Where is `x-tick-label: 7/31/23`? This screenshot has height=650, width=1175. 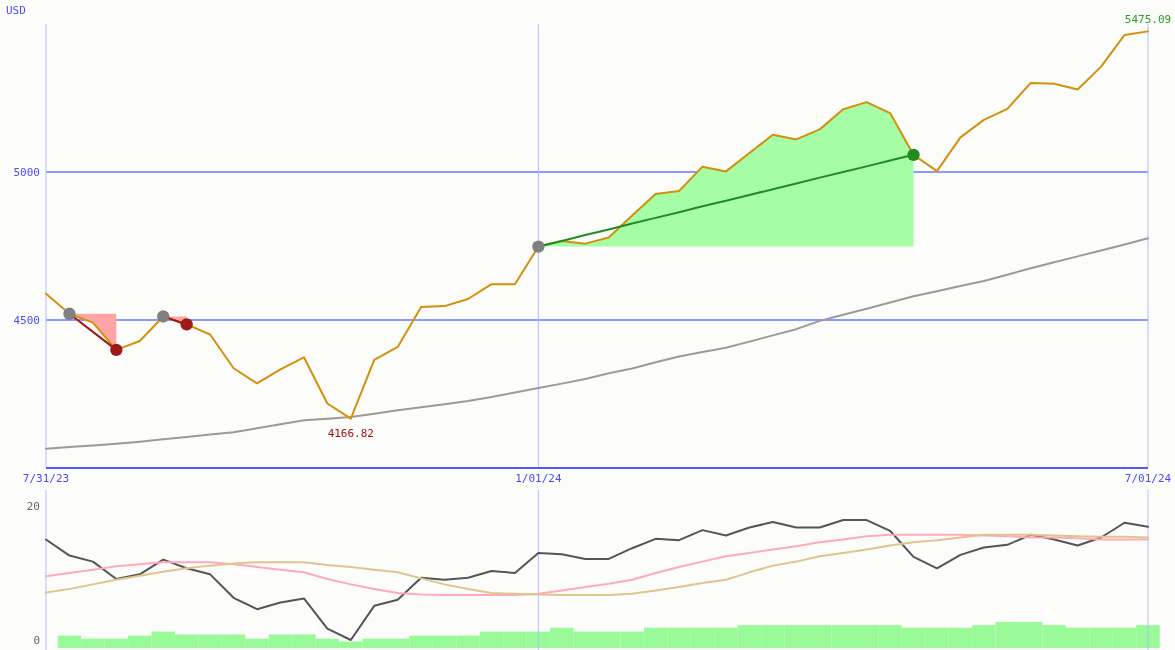 x-tick-label: 7/31/23 is located at coordinates (46, 478).